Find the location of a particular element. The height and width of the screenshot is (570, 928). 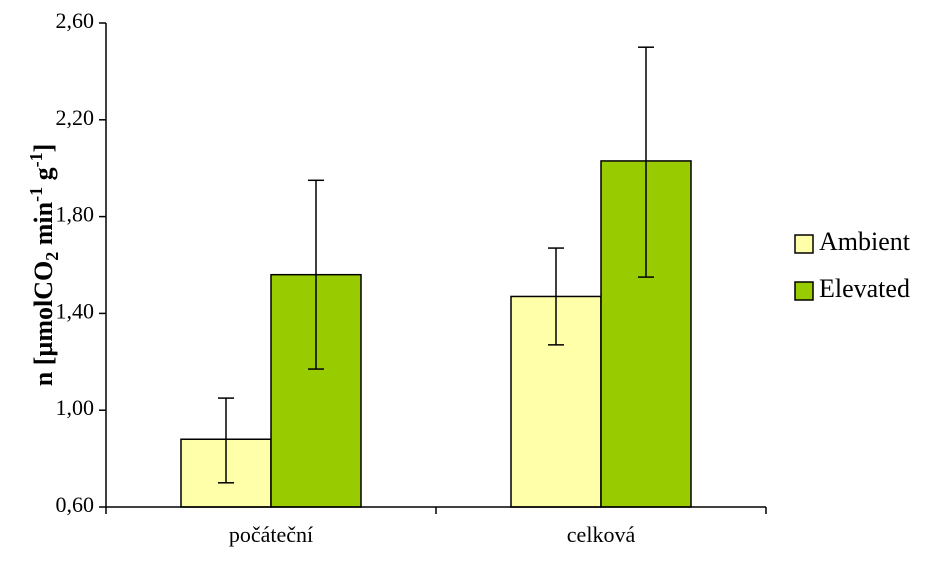

legend-swatch-ambient is located at coordinates (804, 244).